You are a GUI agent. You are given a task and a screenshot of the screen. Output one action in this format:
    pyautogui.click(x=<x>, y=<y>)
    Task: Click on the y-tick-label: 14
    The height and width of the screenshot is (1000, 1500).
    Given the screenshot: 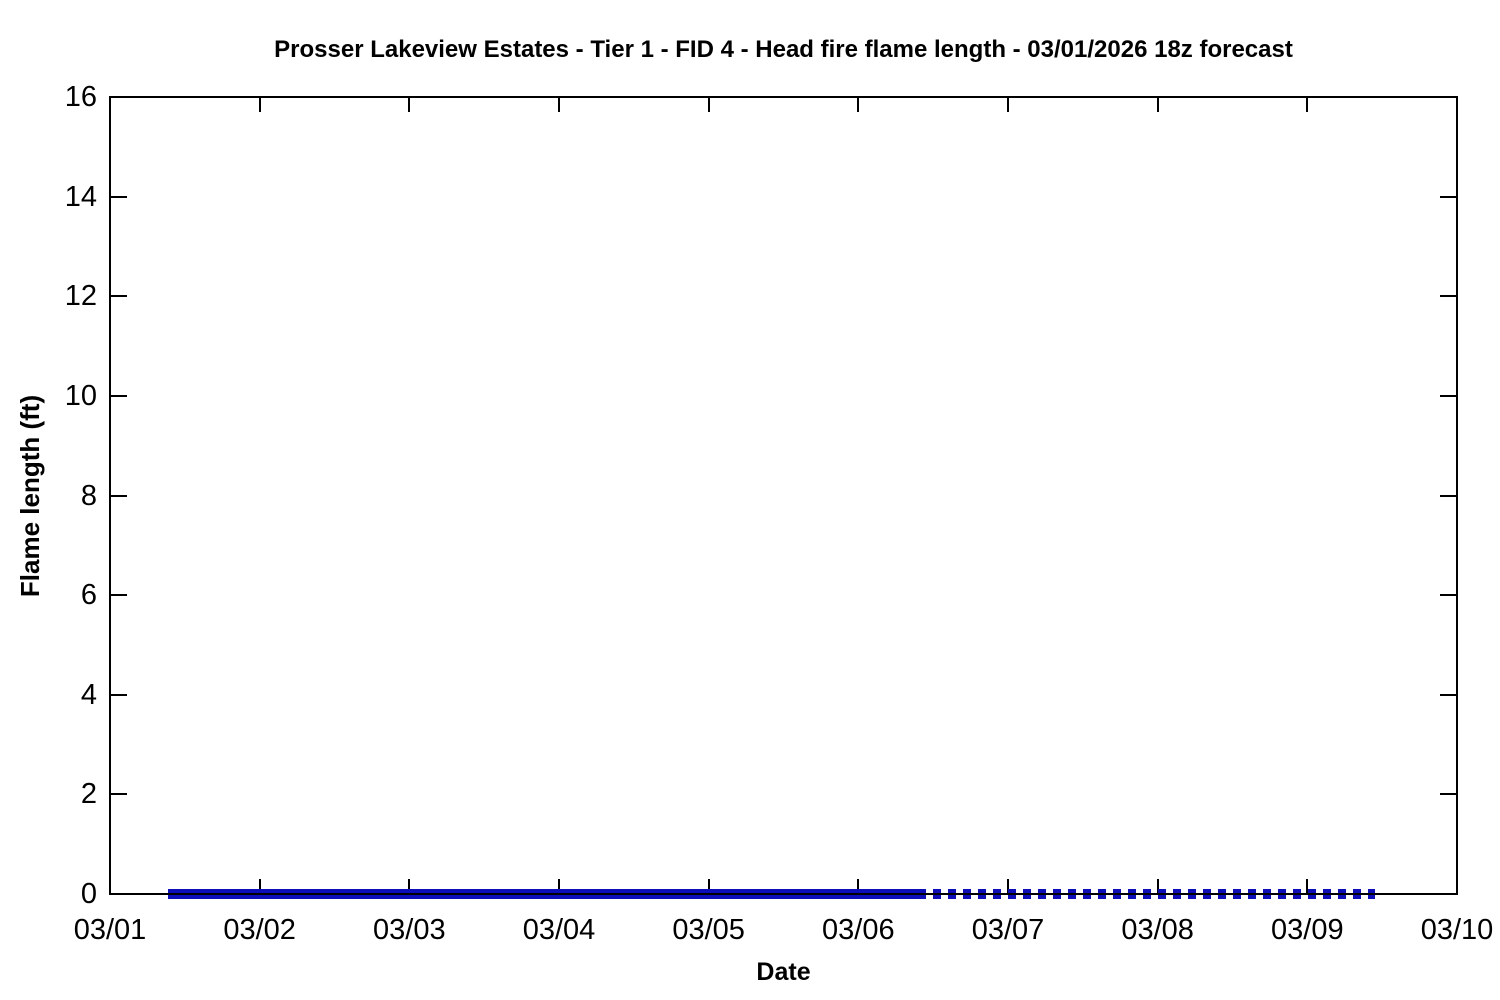 What is the action you would take?
    pyautogui.click(x=80, y=196)
    